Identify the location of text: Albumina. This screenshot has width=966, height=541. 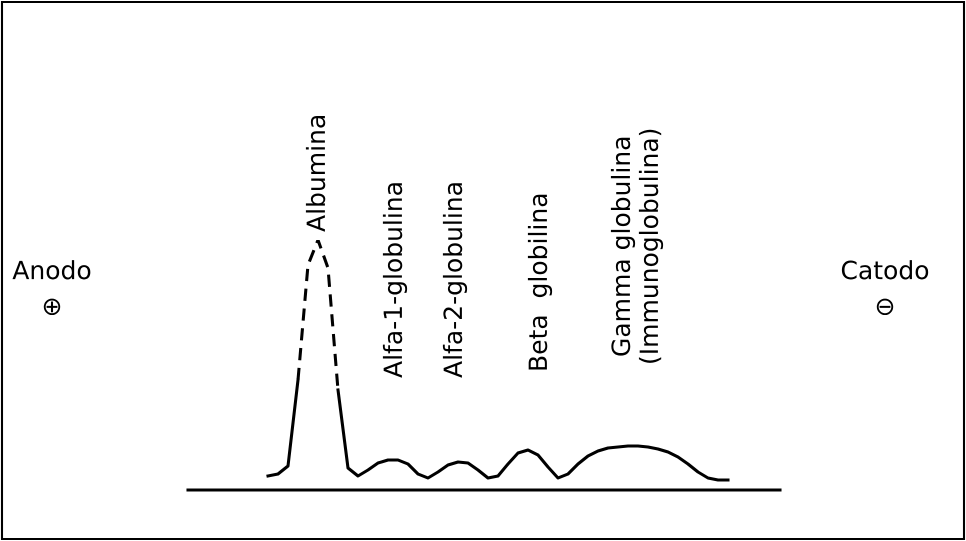
(316, 174).